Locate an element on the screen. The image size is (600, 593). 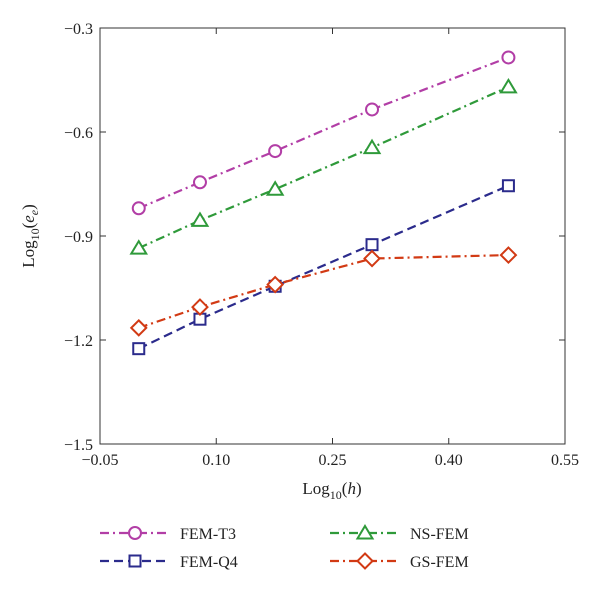
legend: FEM-T3 NS-FEM FEM-Q4 GS-FEM is located at coordinates (284, 547).